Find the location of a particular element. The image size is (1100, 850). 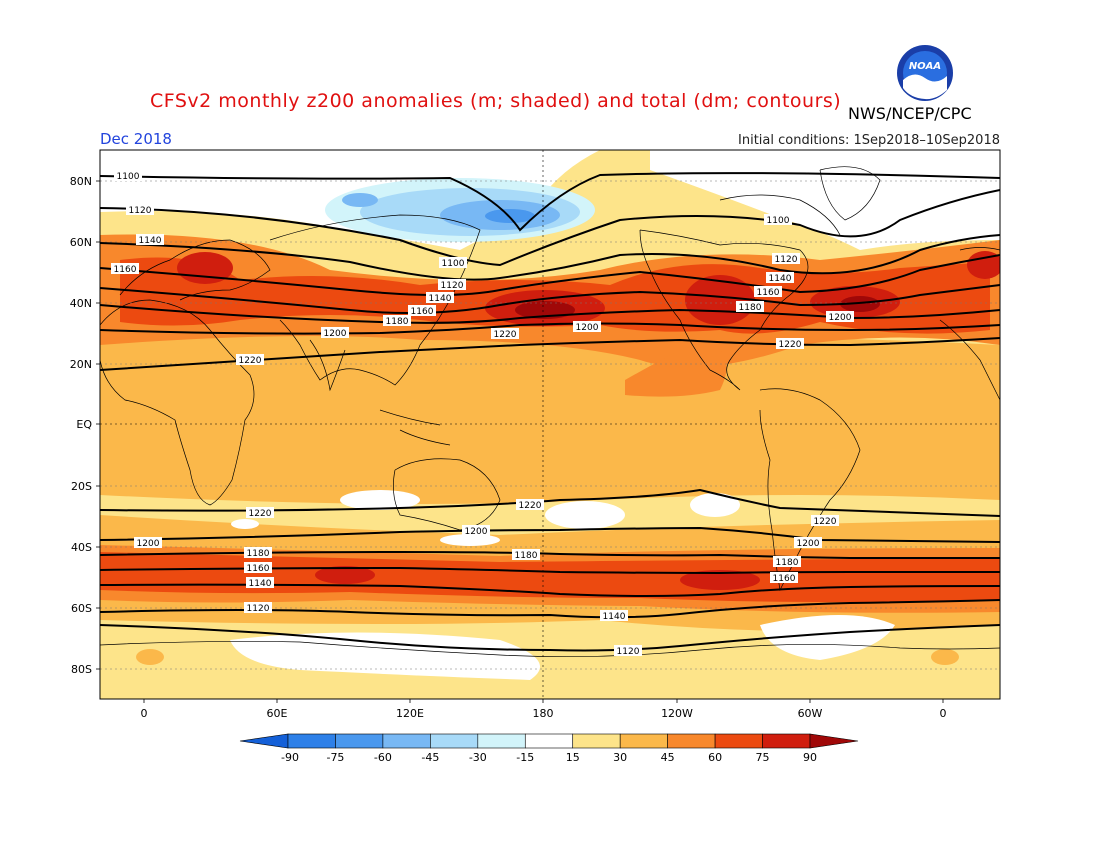

latitude-axis: 80N 60N 40N 20N EQ 20S 40S 60S 80S is located at coordinates (81, 425).